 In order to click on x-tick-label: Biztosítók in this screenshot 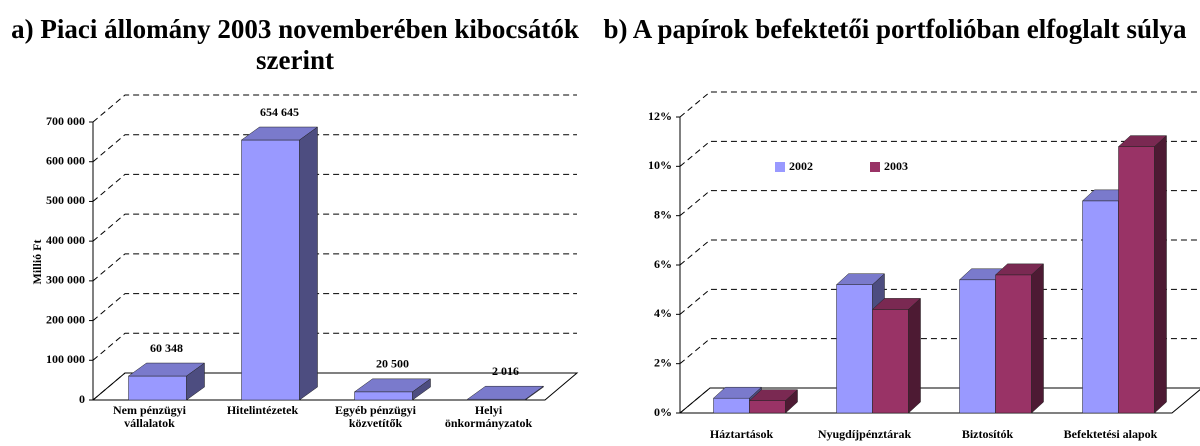, I will do `click(987, 434)`.